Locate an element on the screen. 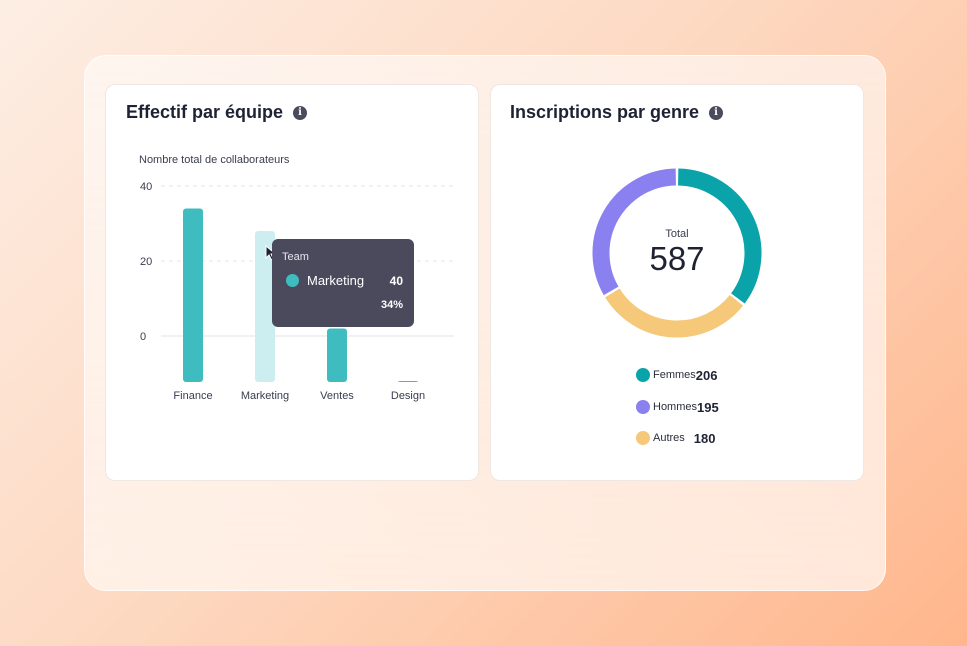  tooltip-color-dot is located at coordinates (292, 280).